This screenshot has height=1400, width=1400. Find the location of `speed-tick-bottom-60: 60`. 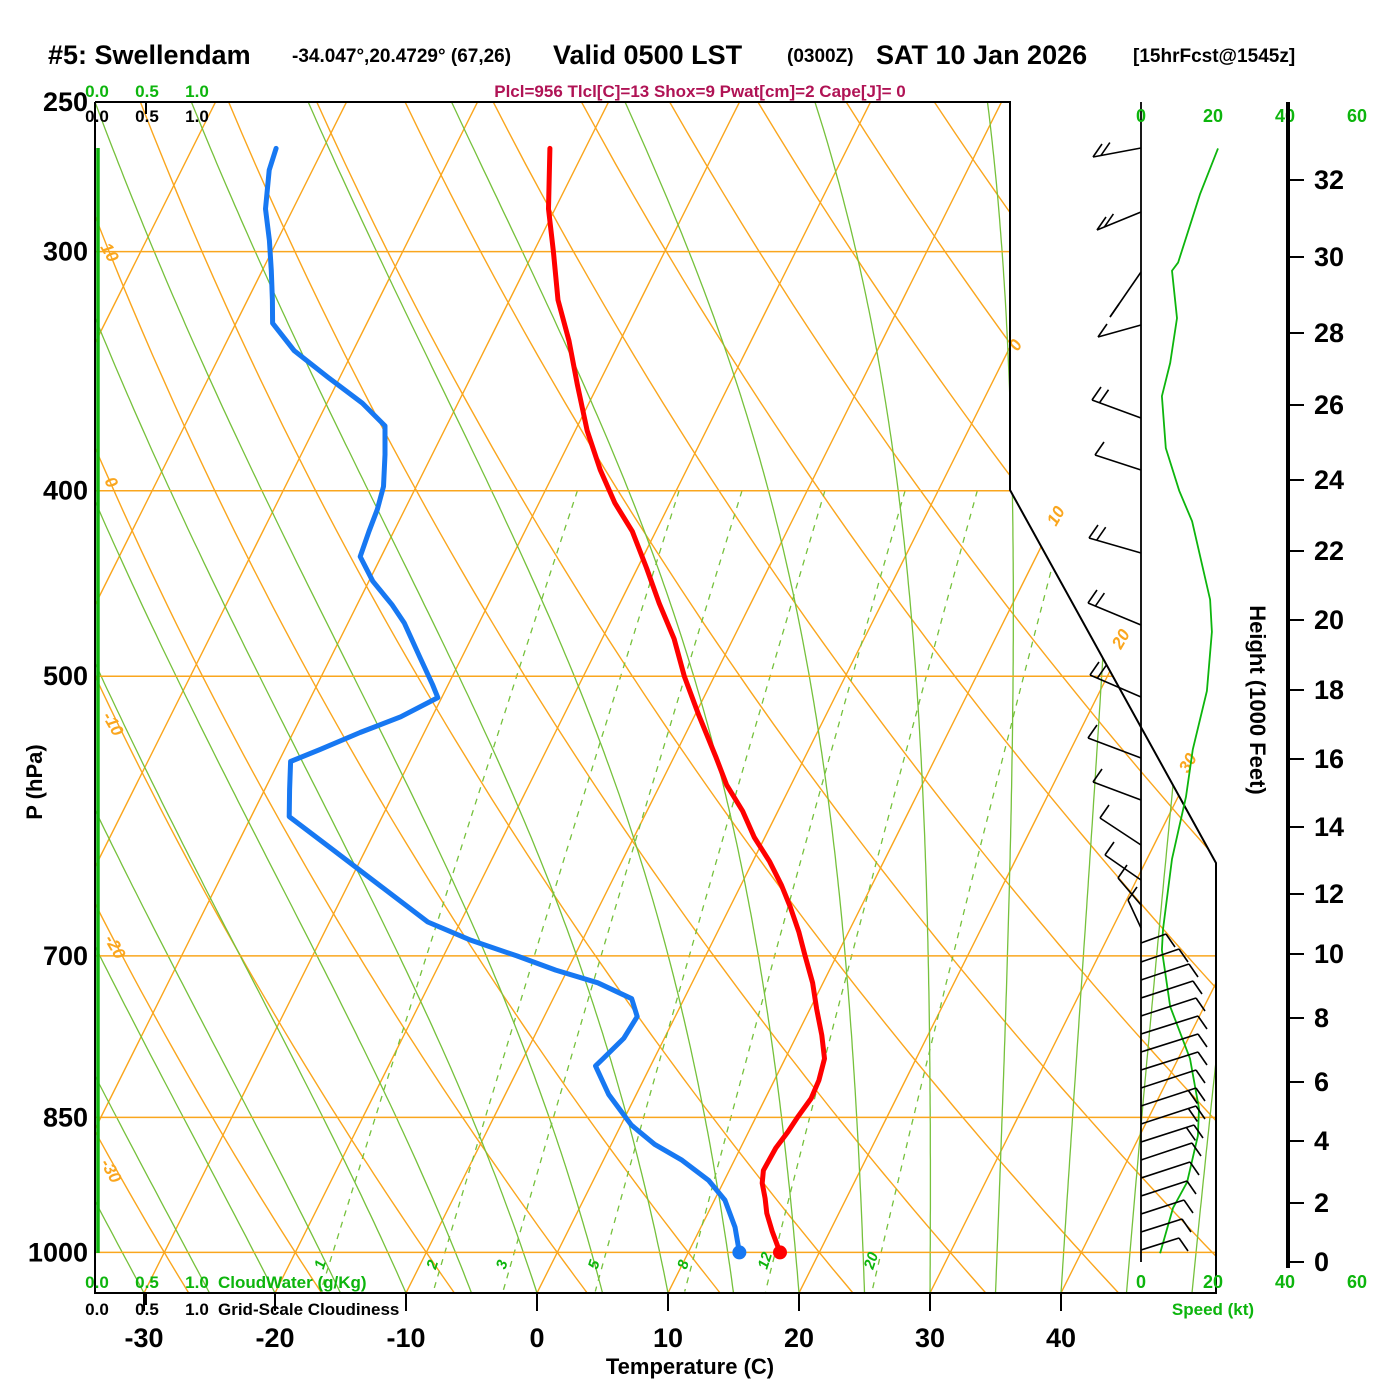

speed-tick-bottom-60: 60 is located at coordinates (1357, 1282).